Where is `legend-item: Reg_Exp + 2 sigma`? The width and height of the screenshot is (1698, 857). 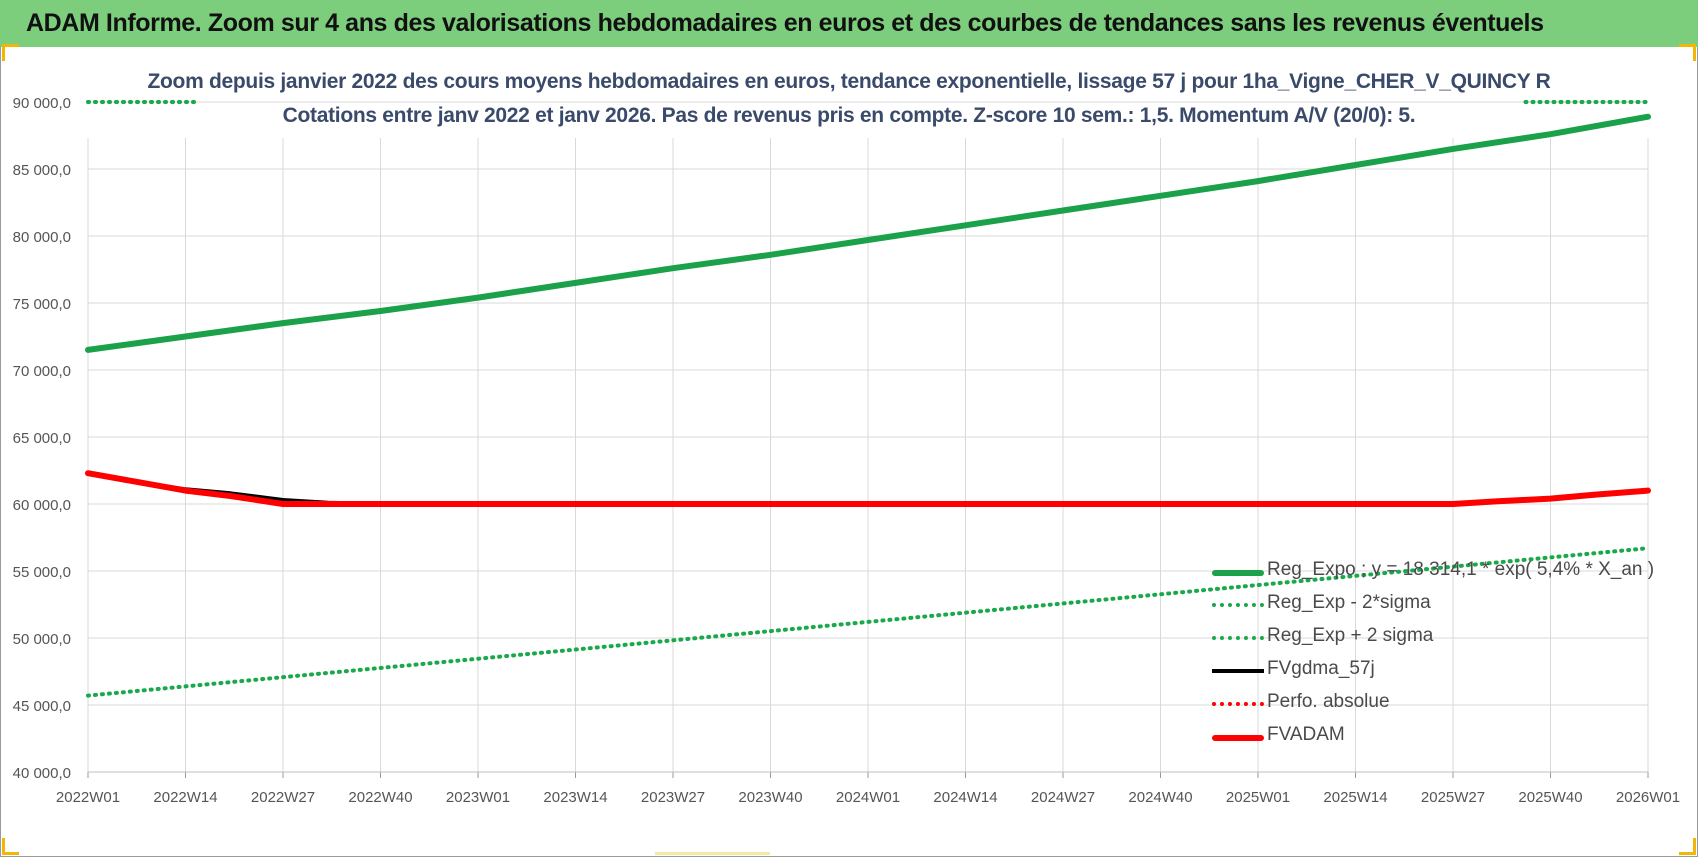
legend-item: Reg_Exp + 2 sigma is located at coordinates (1447, 637).